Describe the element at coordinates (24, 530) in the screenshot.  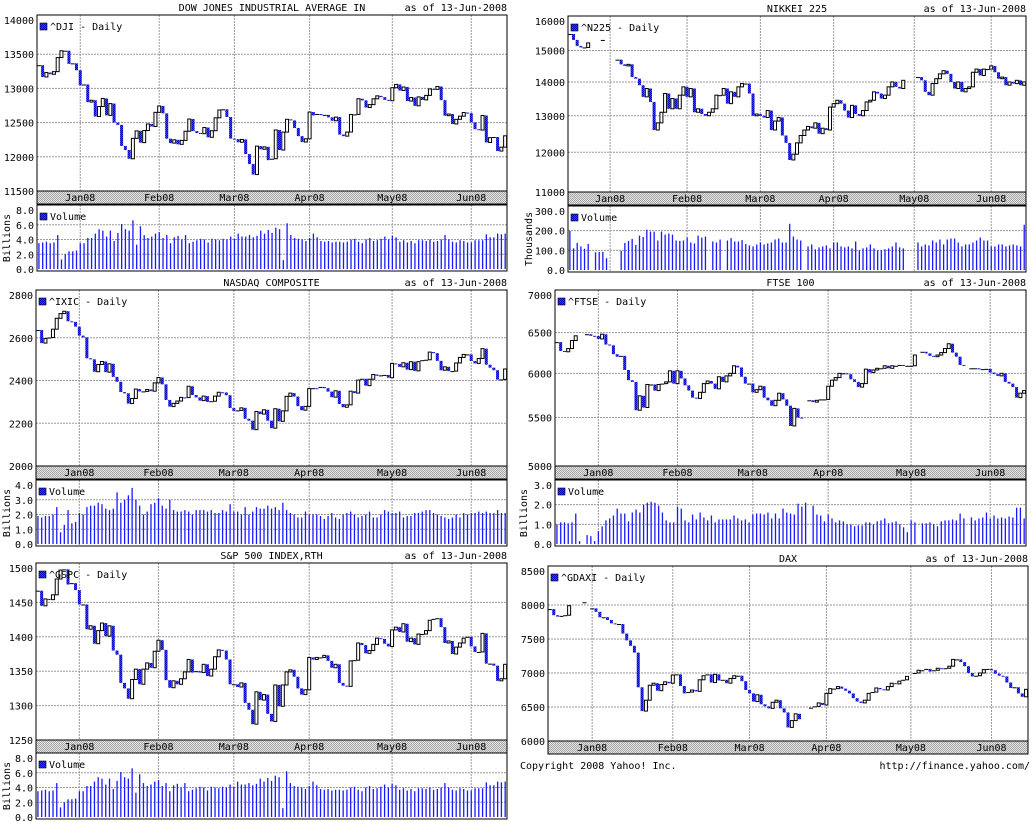
I see `volume-tick-label: 1.0` at that location.